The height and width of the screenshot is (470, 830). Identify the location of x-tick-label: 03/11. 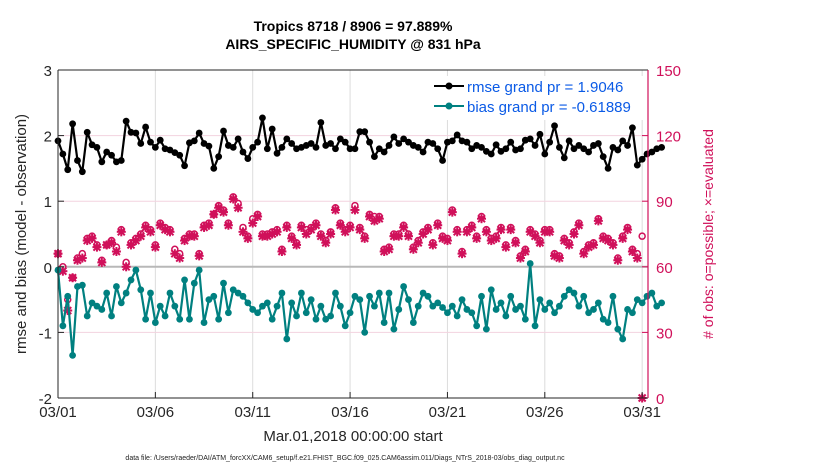
(253, 412).